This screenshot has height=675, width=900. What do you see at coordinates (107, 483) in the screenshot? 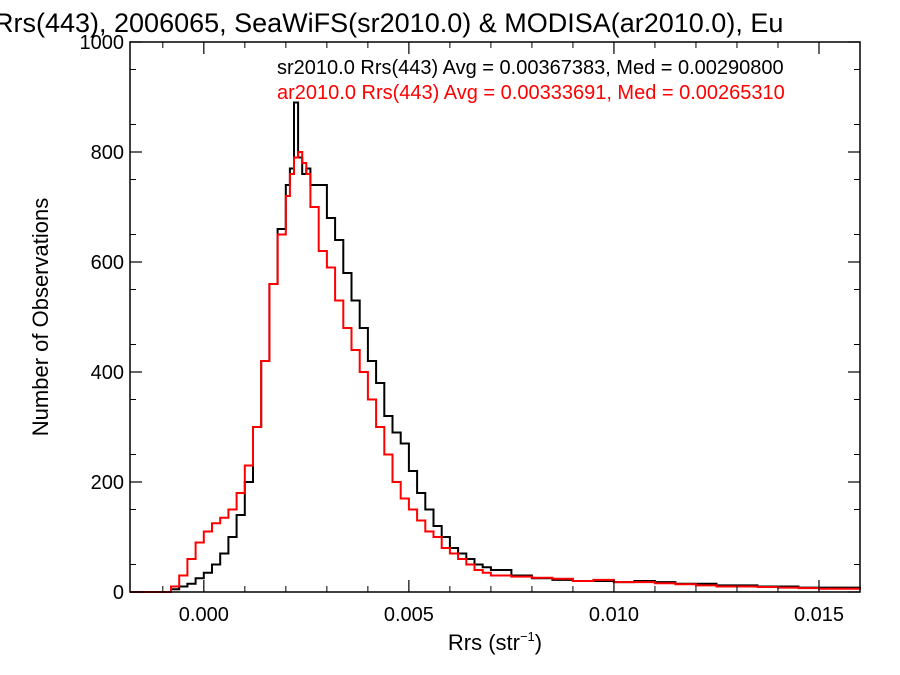
I see `y-tick-label: 200` at bounding box center [107, 483].